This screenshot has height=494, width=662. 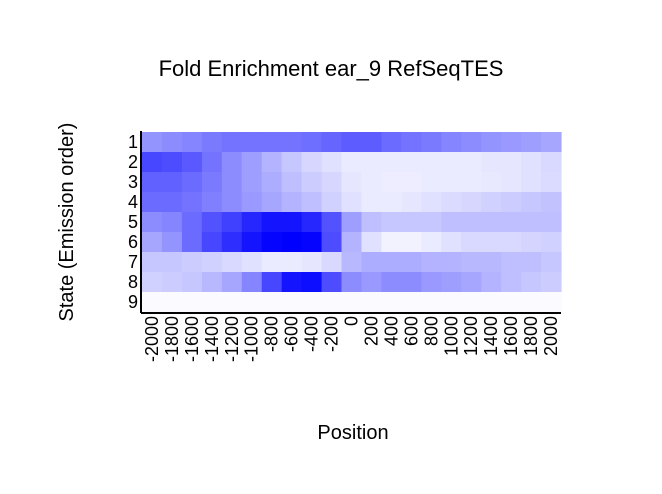 What do you see at coordinates (511, 302) in the screenshot?
I see `heatmap-cell-r9-c1600` at bounding box center [511, 302].